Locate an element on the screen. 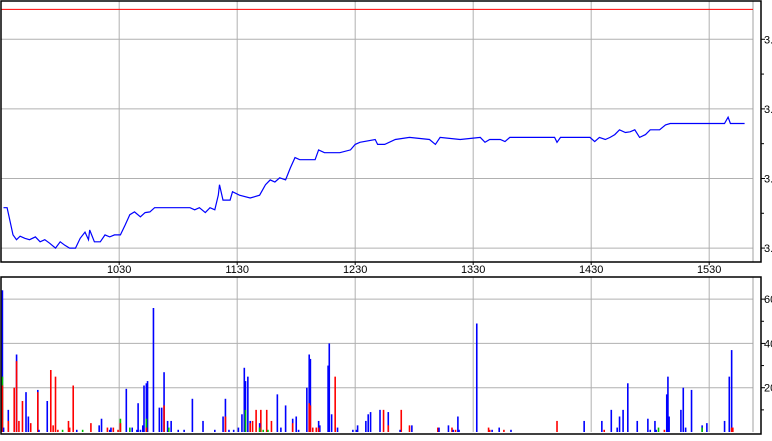 The image size is (772, 441). x-axis: 1030 1130 1230 1330 1430 1530 is located at coordinates (414, 269).